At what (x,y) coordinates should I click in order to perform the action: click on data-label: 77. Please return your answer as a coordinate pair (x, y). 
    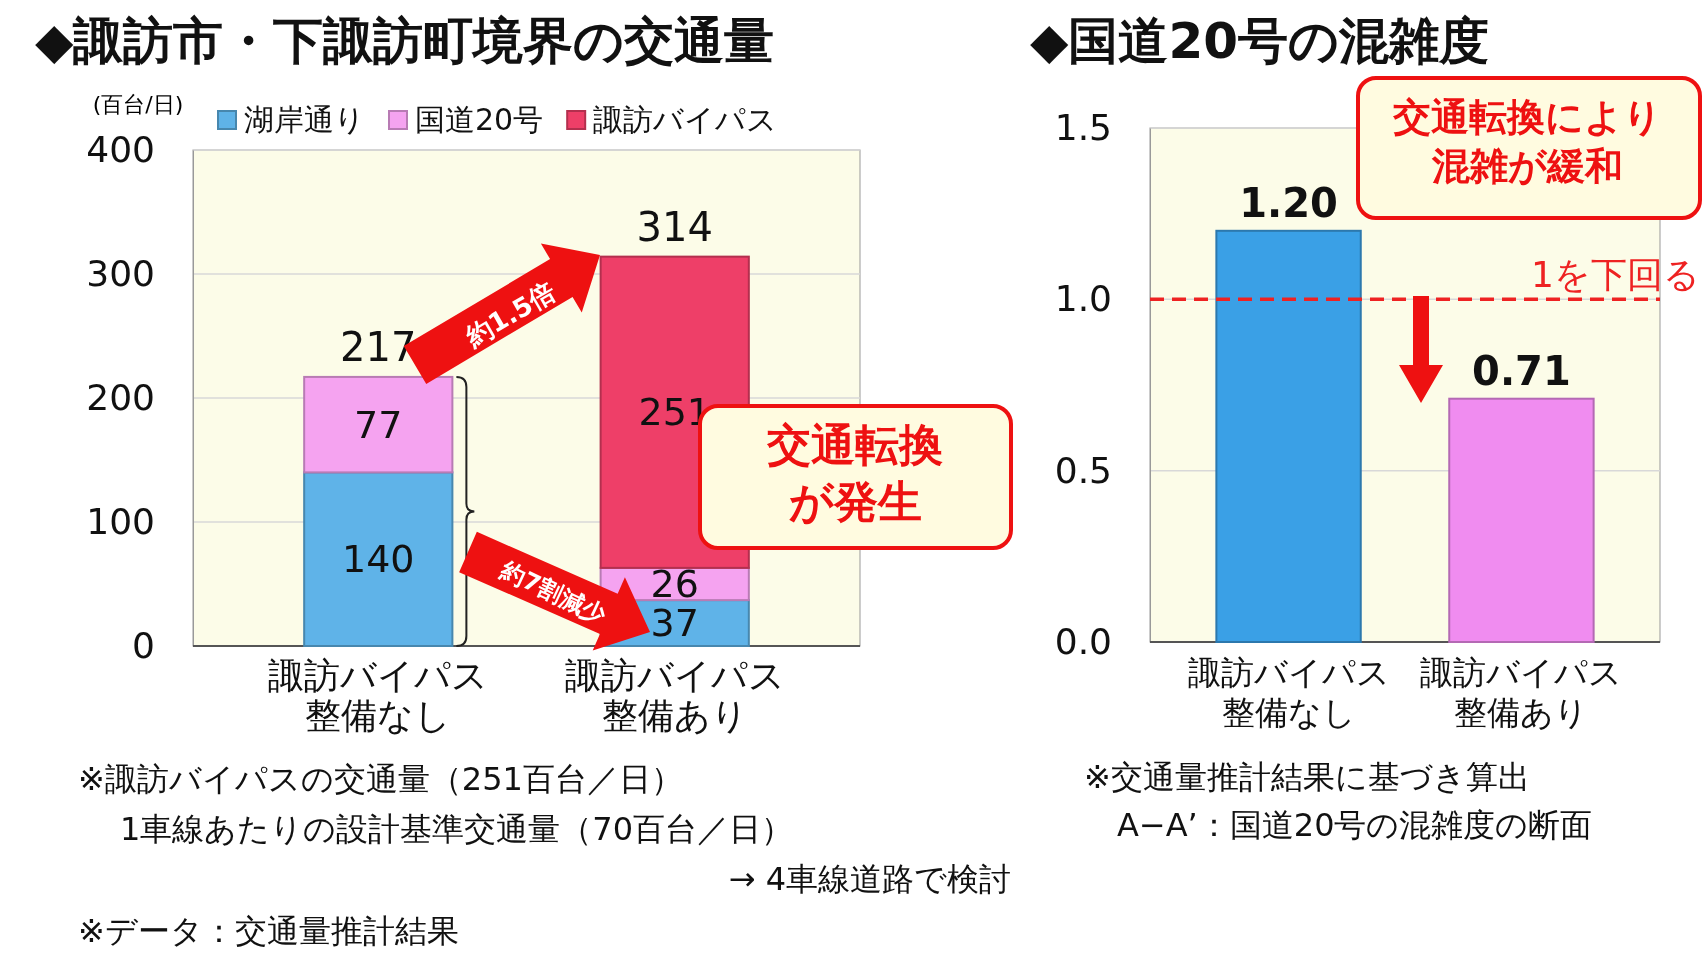
    Looking at the image, I should click on (378, 424).